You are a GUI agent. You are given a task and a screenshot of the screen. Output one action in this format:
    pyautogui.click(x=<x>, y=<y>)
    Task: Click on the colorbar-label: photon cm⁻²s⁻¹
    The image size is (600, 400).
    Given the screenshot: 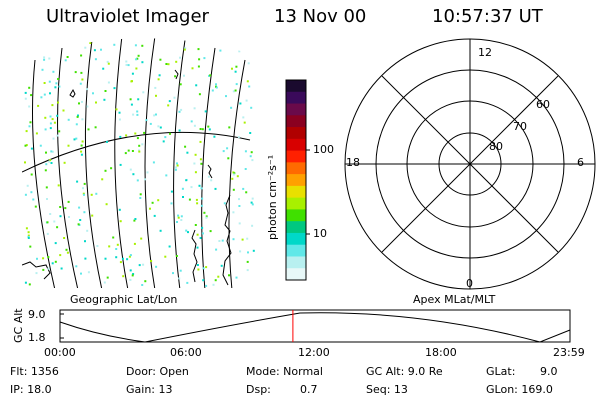 What is the action you would take?
    pyautogui.click(x=272, y=197)
    